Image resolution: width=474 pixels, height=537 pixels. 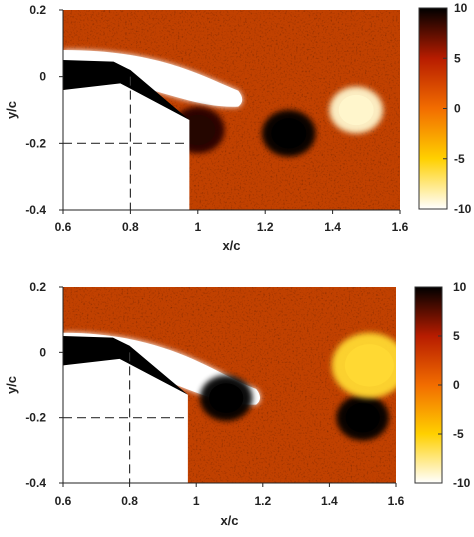 What do you see at coordinates (369, 365) in the screenshot?
I see `turbulent-patch-core` at bounding box center [369, 365].